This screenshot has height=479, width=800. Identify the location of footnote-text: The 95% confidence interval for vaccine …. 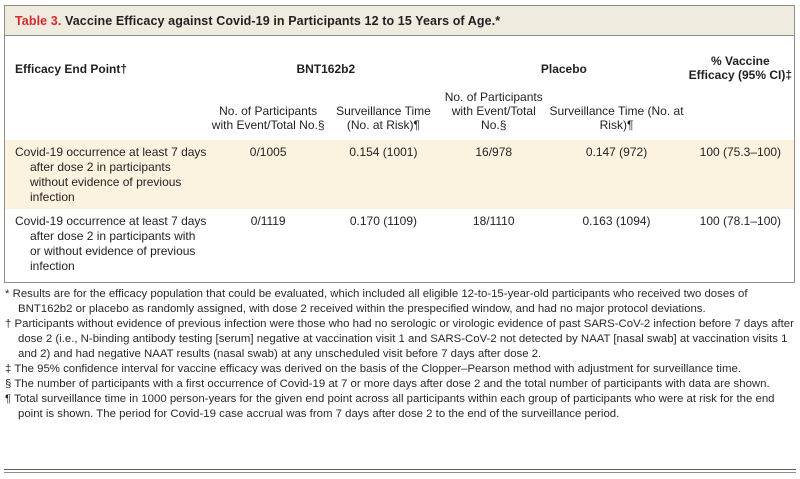
(377, 369).